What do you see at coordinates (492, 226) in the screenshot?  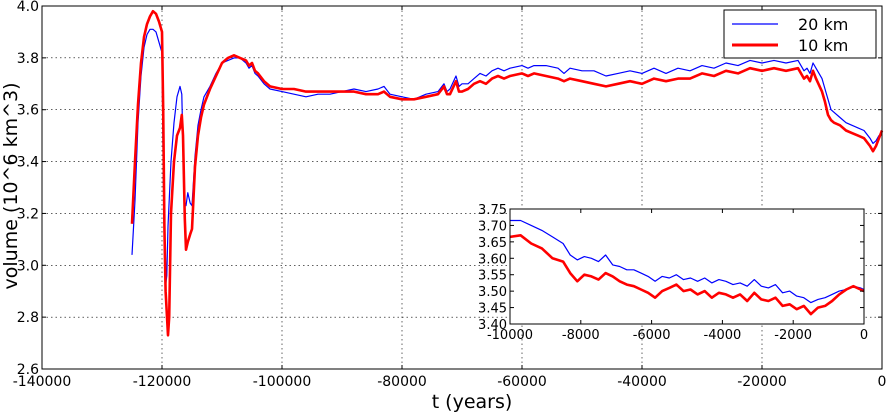 I see `y-tick-label: 3.70` at bounding box center [492, 226].